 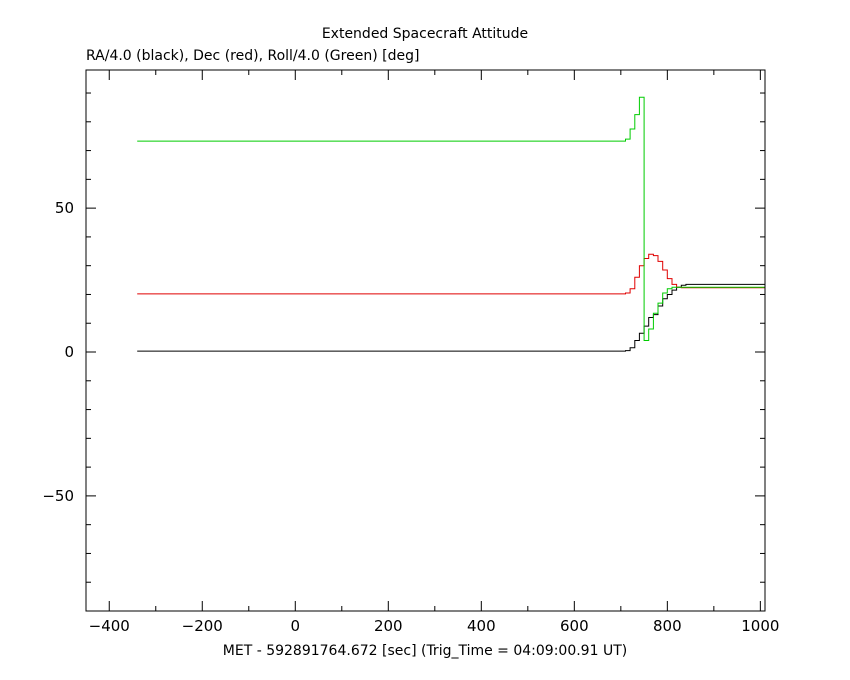 I want to click on x-tick-label: −200, so click(x=202, y=626).